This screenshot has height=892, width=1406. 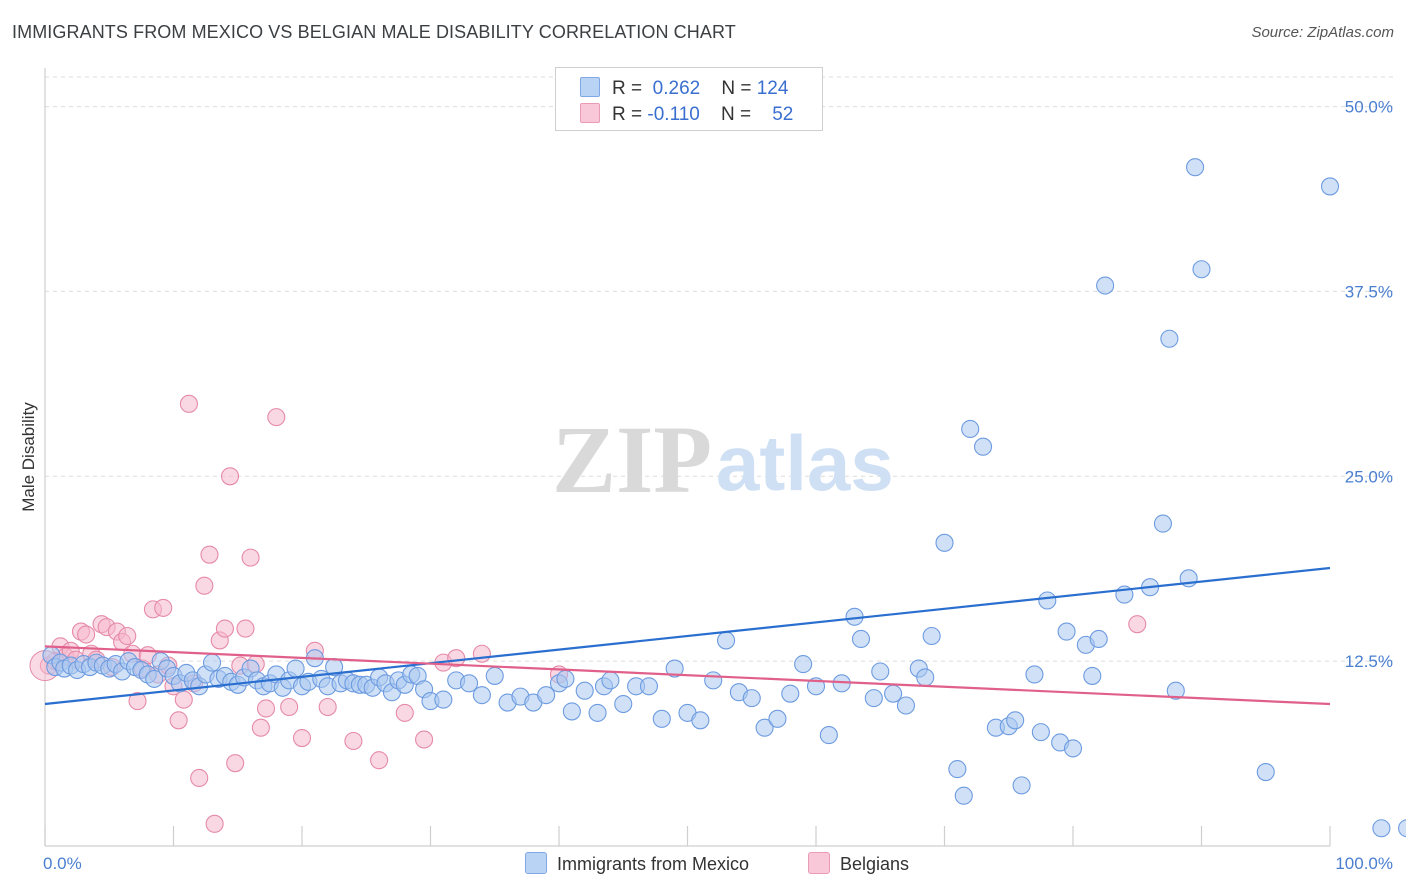 I want to click on watermark-atlas: atlas, so click(x=805, y=463).